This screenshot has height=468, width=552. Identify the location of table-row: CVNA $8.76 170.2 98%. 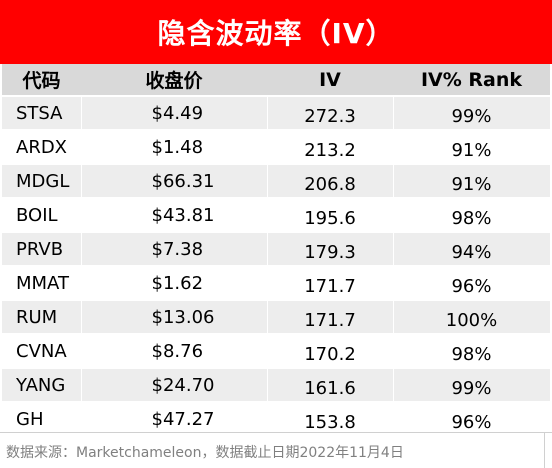
(276, 351).